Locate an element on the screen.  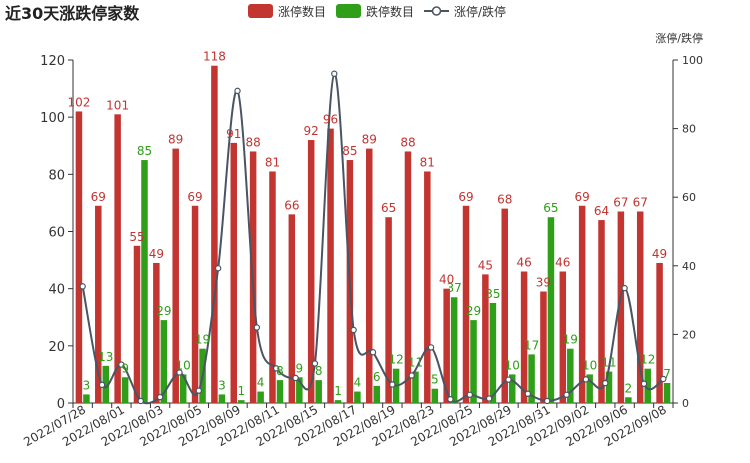
left-tick-label: 100 is located at coordinates (52, 118).